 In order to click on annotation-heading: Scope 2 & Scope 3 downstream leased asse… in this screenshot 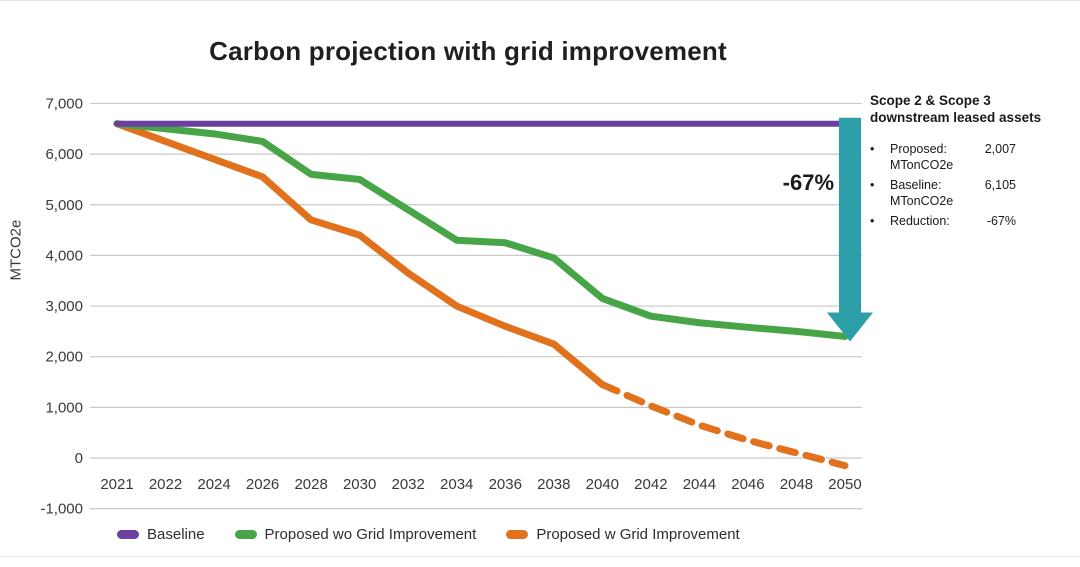, I will do `click(956, 109)`.